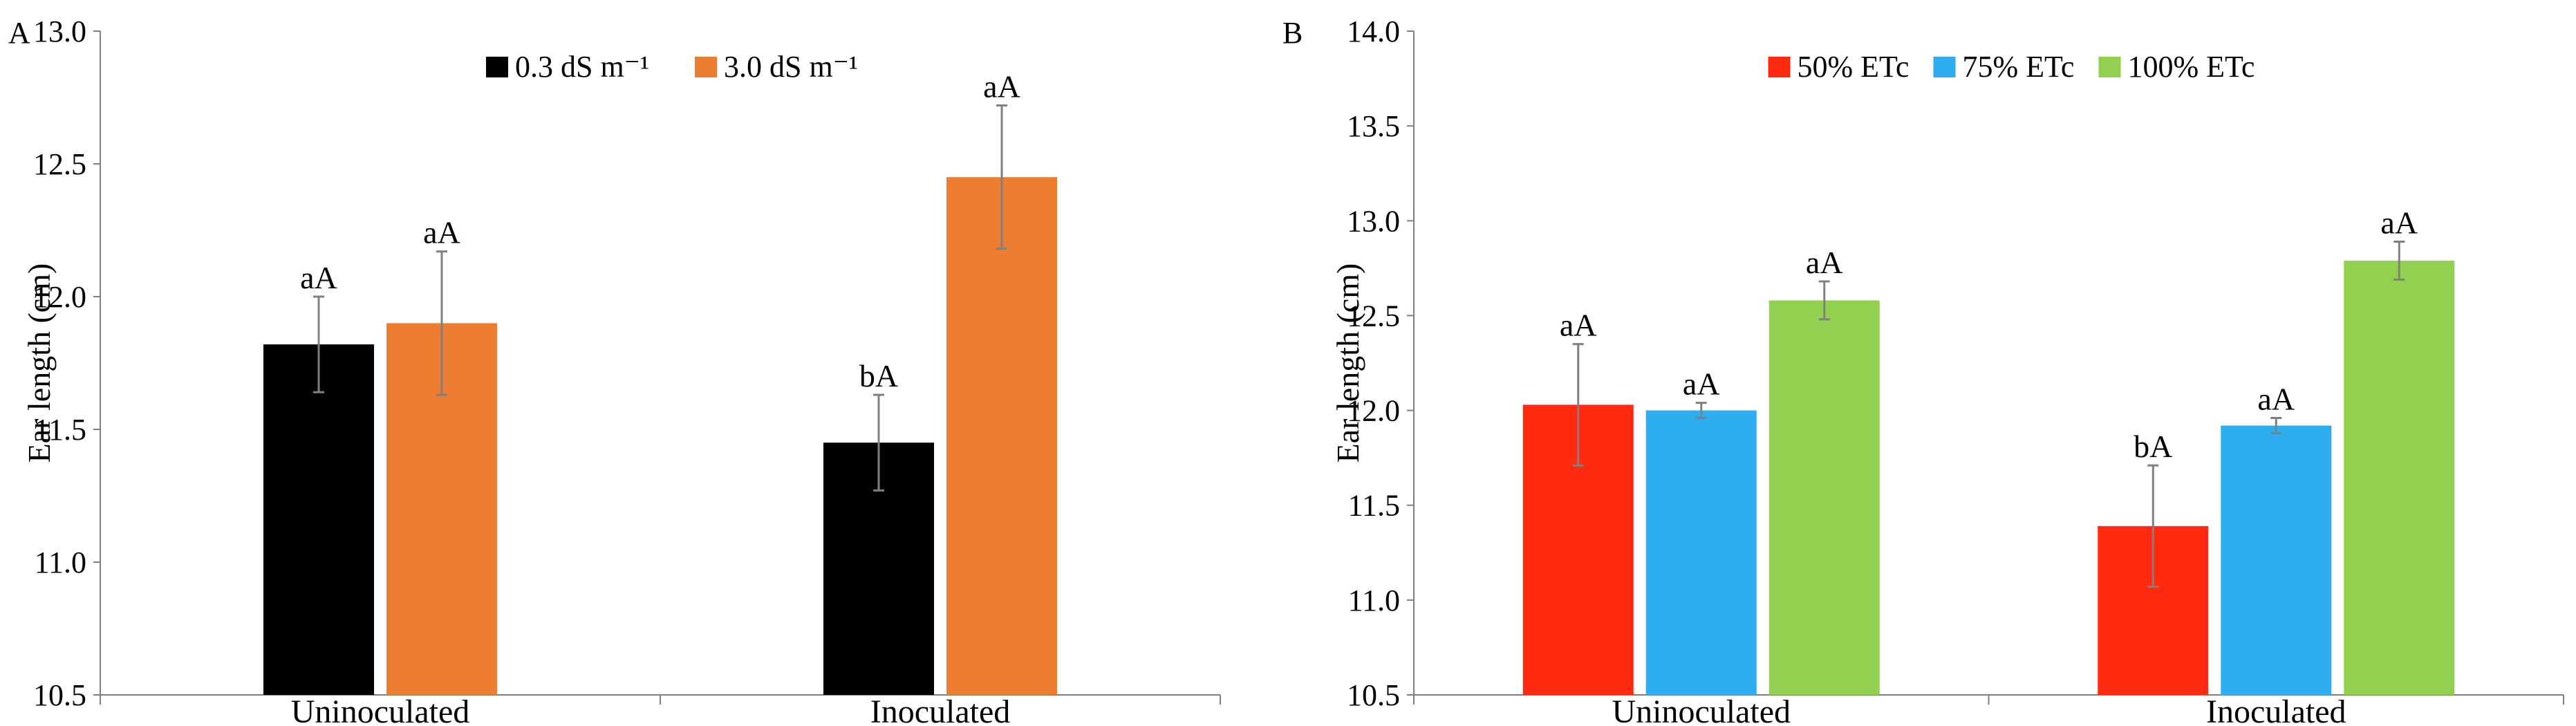 The width and height of the screenshot is (2576, 726). Describe the element at coordinates (1854, 67) in the screenshot. I see `legend-label: 50% ETc` at that location.